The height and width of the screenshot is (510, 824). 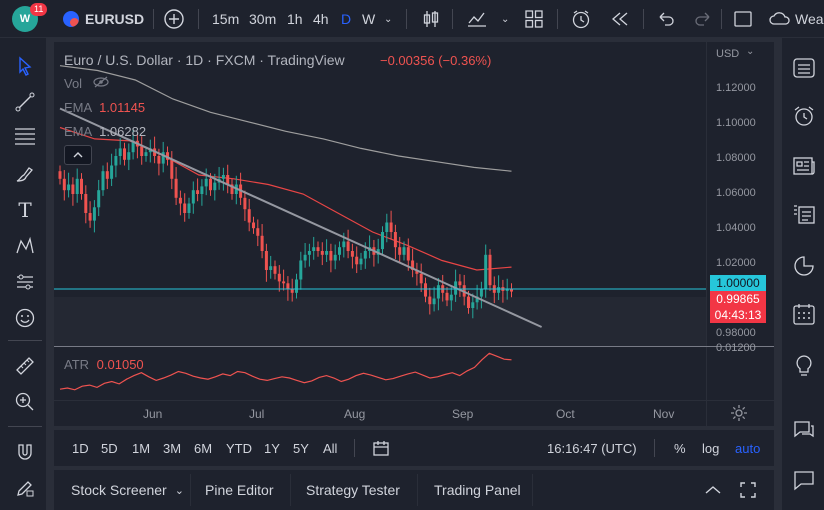 I want to click on tab-strategy-tester: Strategy Tester, so click(x=353, y=490).